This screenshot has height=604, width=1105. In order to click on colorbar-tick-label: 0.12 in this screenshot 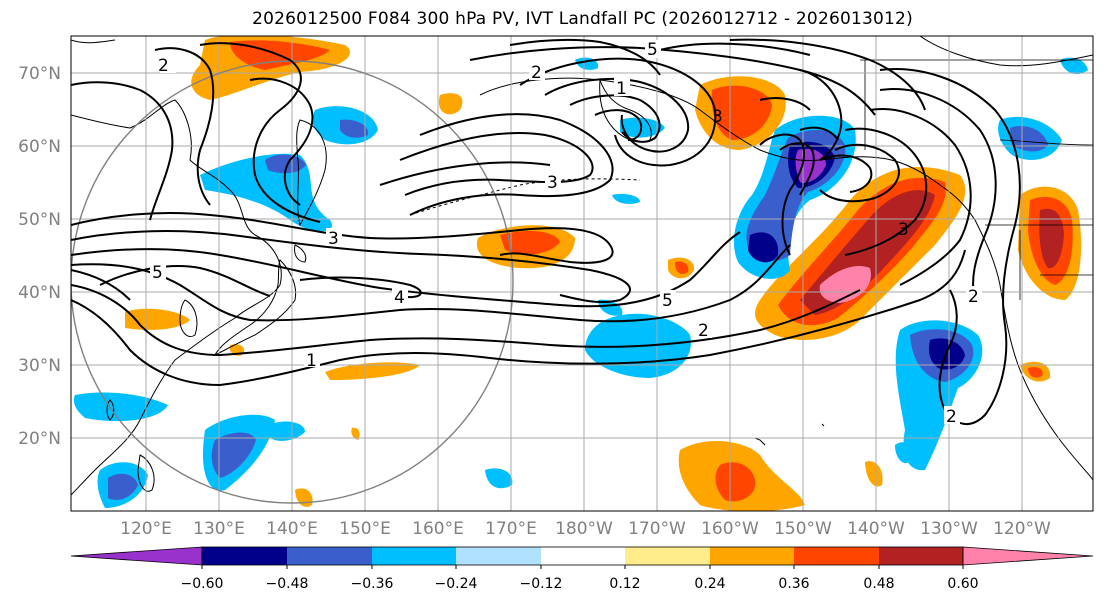, I will do `click(624, 584)`.